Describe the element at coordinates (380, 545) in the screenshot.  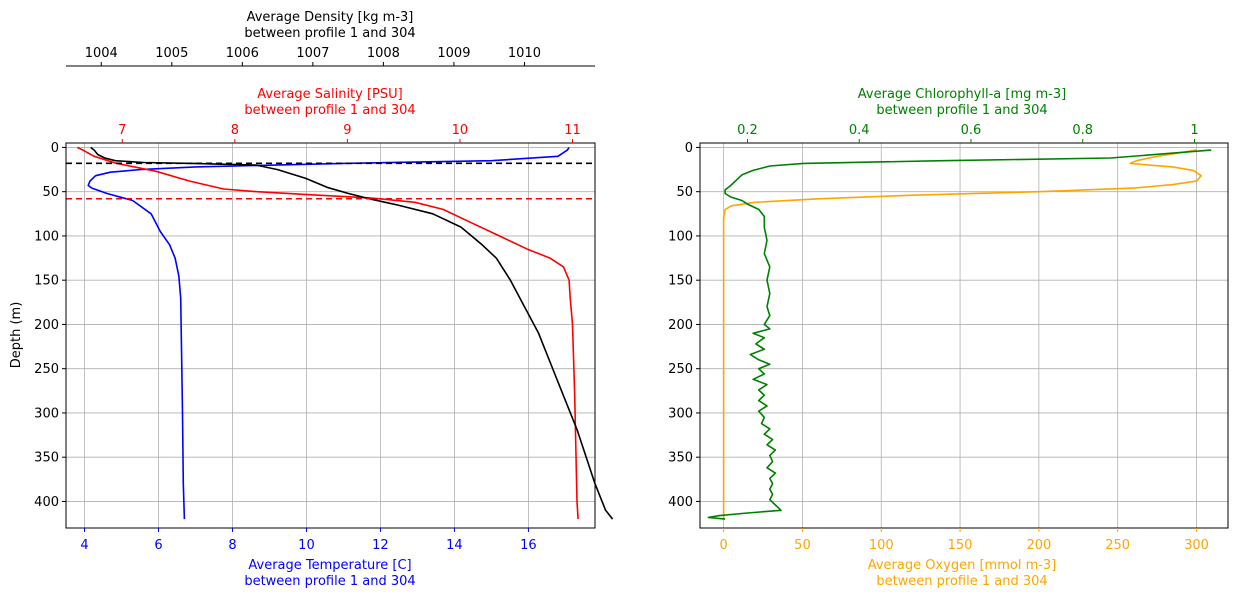
I see `temperature-tick-label: 12` at that location.